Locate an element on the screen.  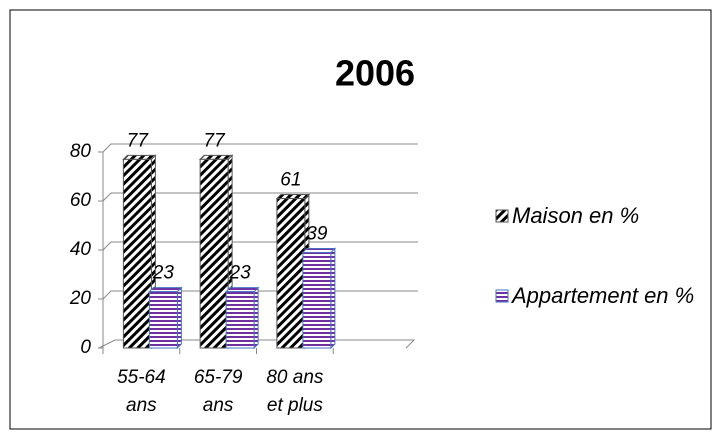
legend-label: Appartement en % is located at coordinates (603, 295).